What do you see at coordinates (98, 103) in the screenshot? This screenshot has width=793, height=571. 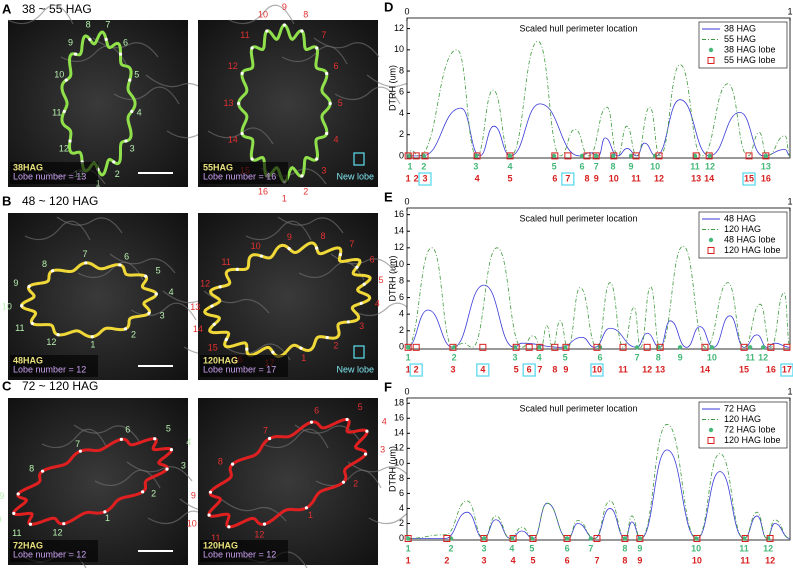 I see `cell-outline` at bounding box center [98, 103].